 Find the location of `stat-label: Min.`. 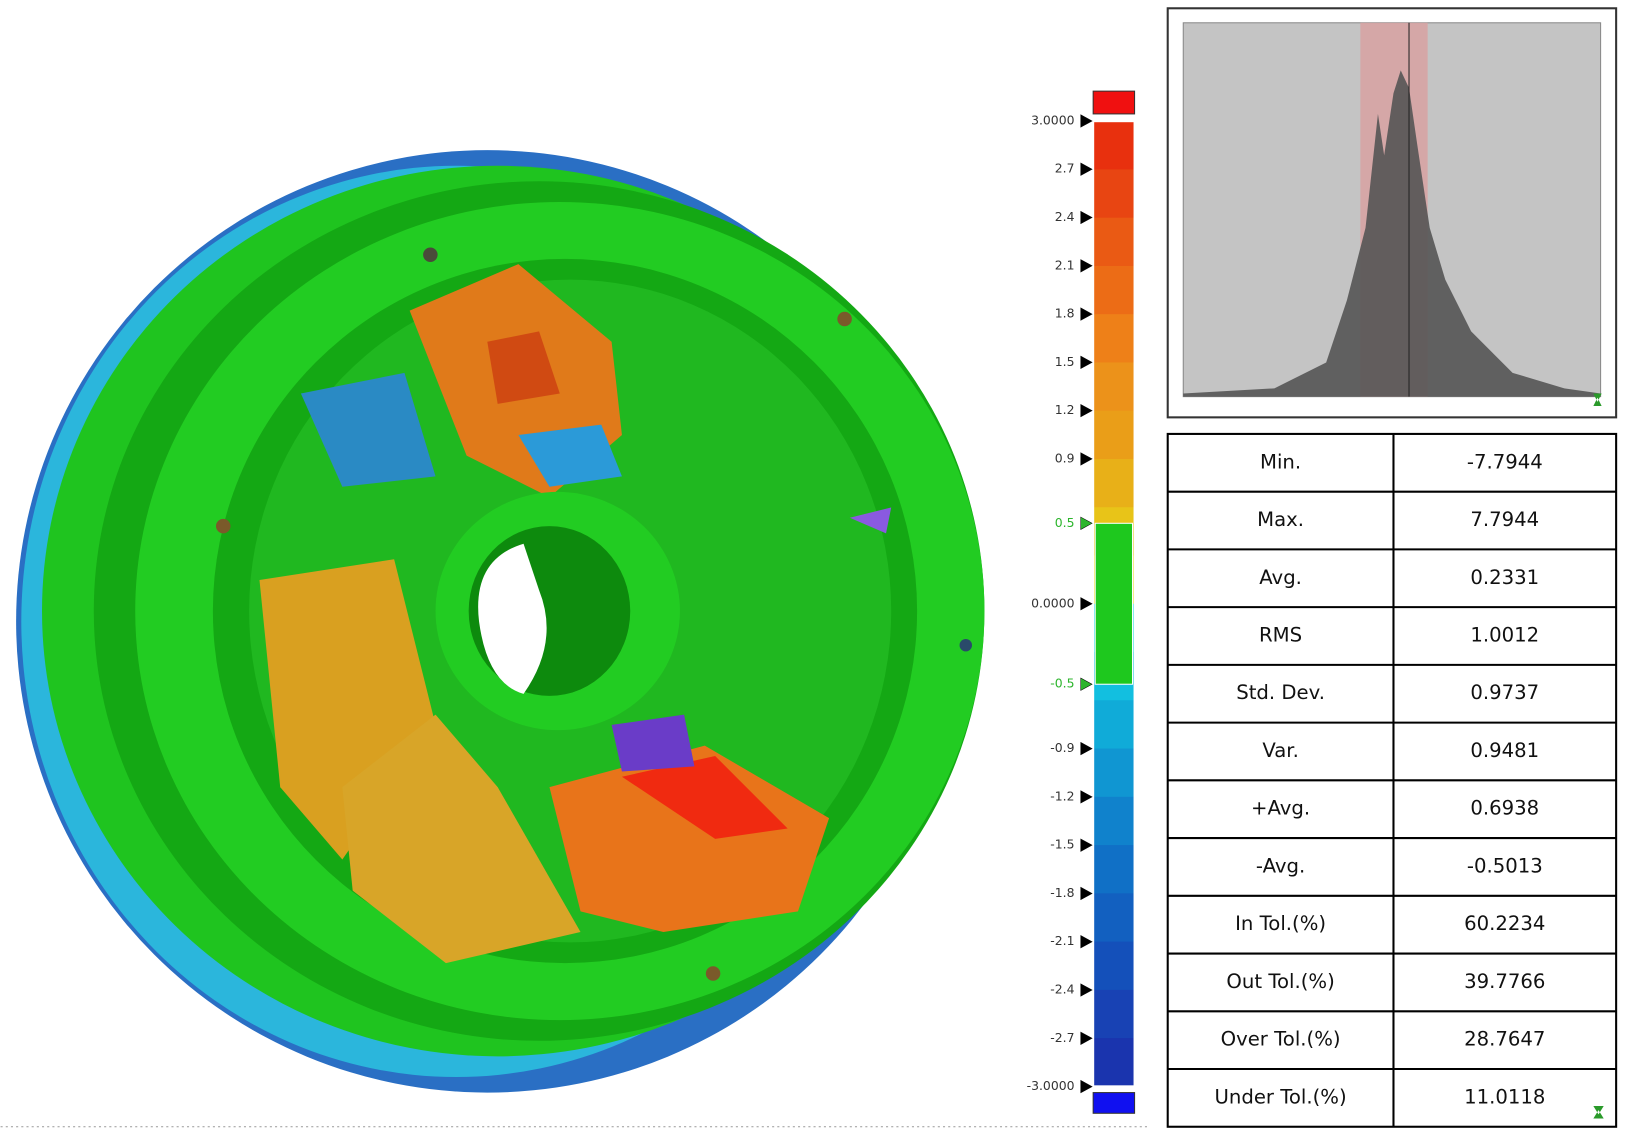

stat-label: Min. is located at coordinates (1280, 461).